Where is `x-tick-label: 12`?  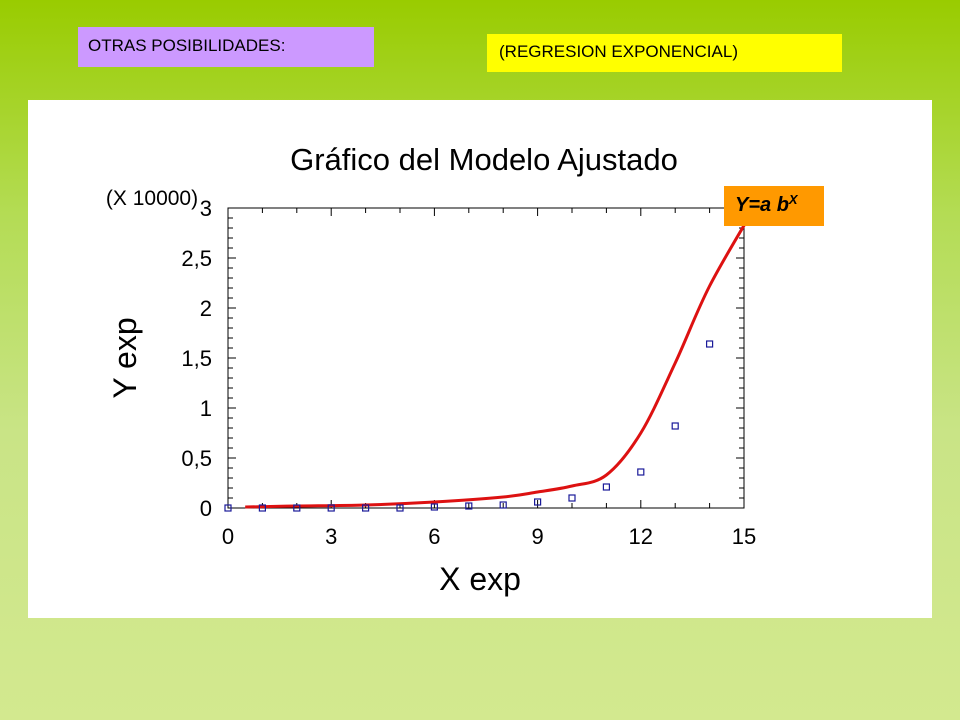 x-tick-label: 12 is located at coordinates (641, 536).